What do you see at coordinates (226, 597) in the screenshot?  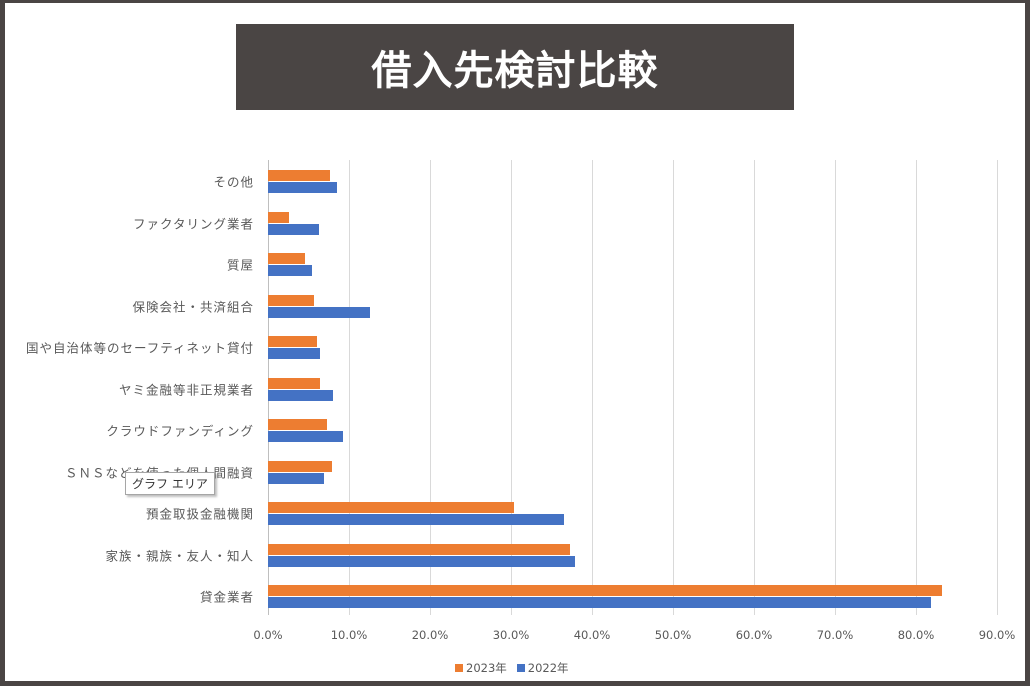 I see `category-label: 貸金業者` at bounding box center [226, 597].